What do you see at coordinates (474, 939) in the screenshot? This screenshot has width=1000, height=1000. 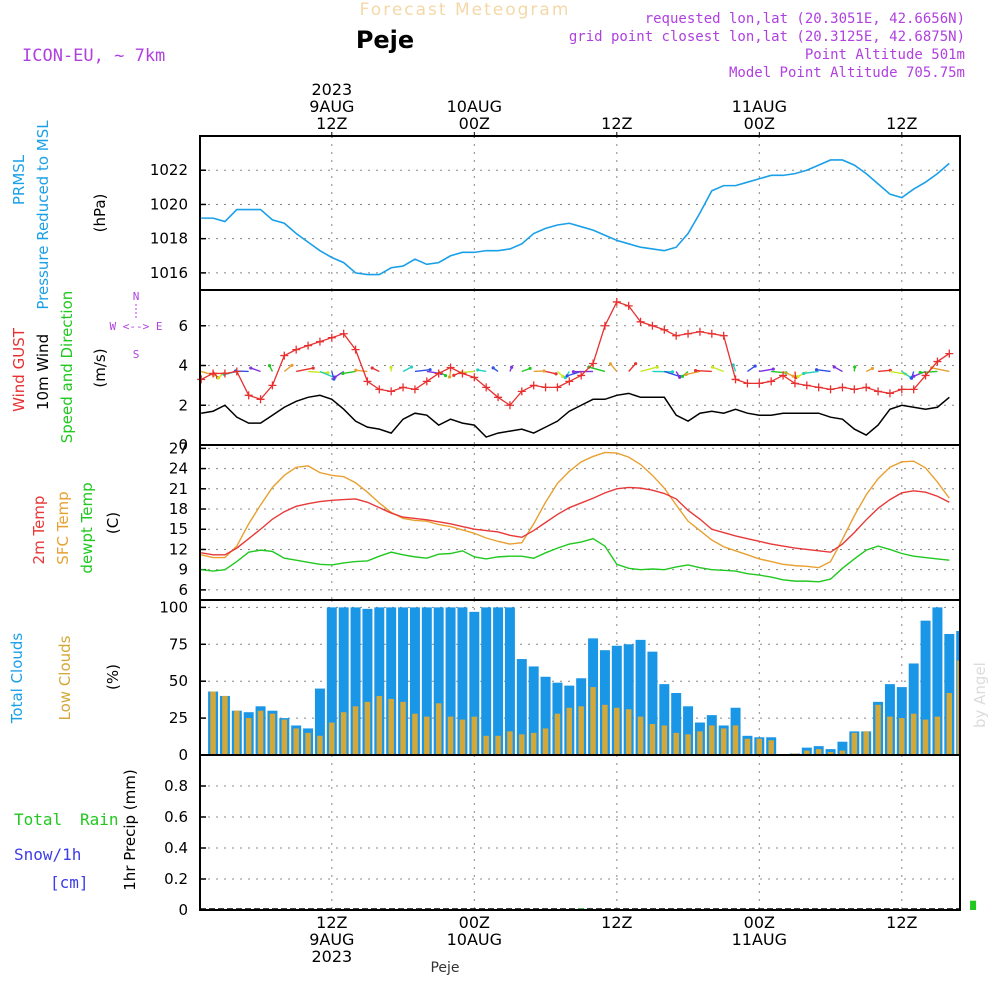 I see `bottom-time-label: 10AUG` at bounding box center [474, 939].